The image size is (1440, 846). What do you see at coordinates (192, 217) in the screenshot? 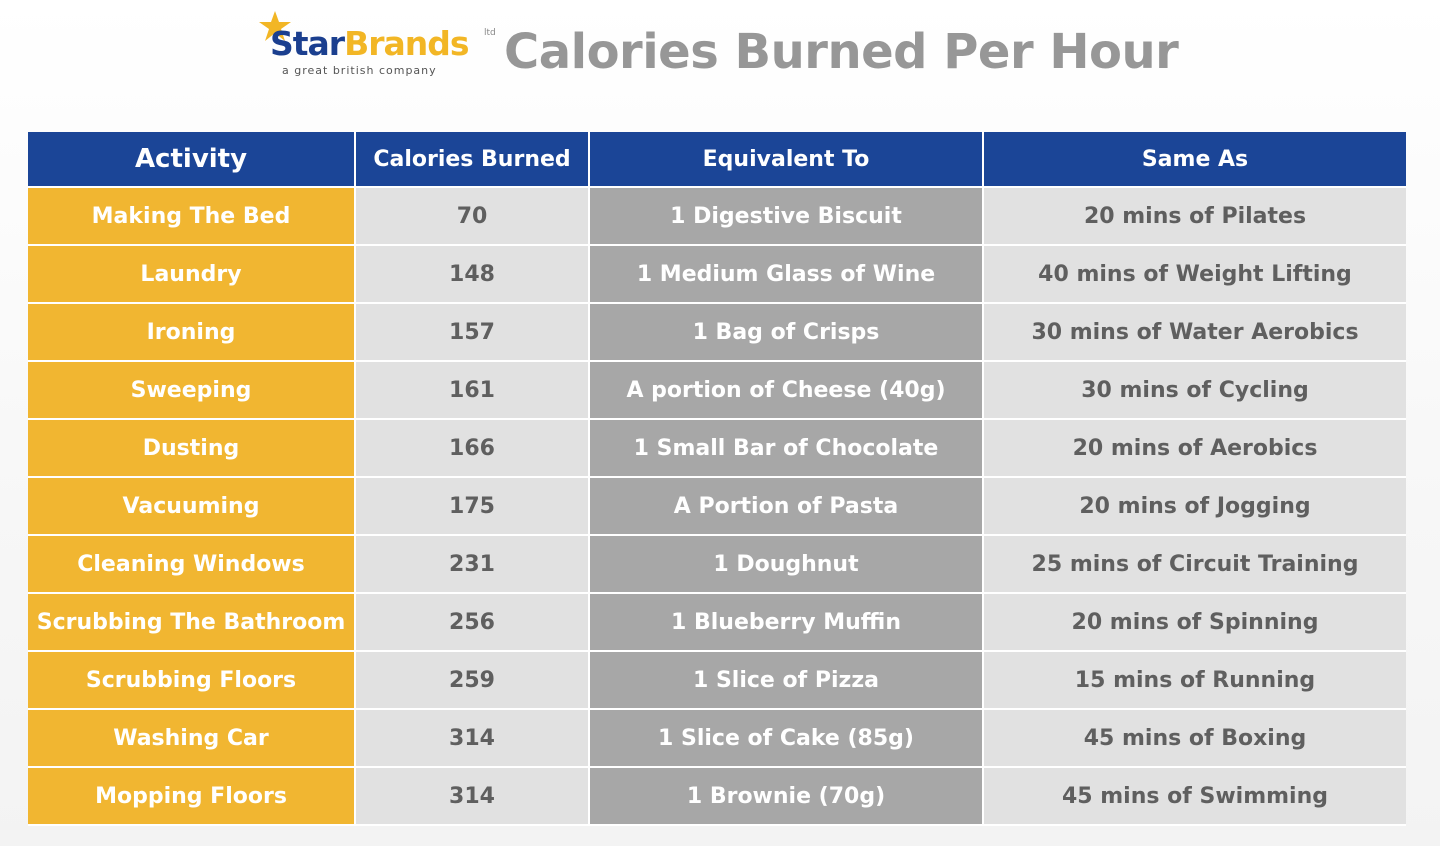
I see `activity-cell: Making The Bed` at bounding box center [192, 217].